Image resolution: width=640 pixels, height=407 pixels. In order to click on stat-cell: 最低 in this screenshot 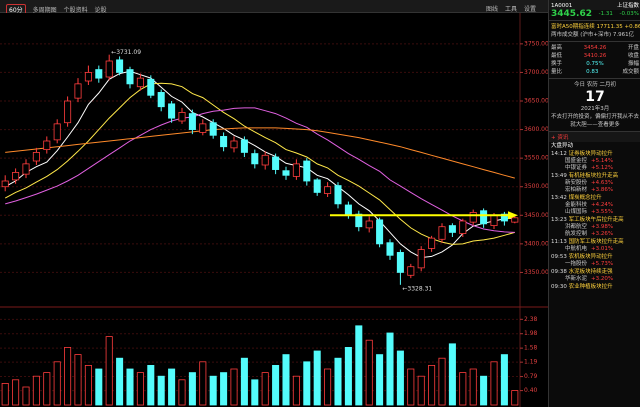, I will do `click(557, 56)`.